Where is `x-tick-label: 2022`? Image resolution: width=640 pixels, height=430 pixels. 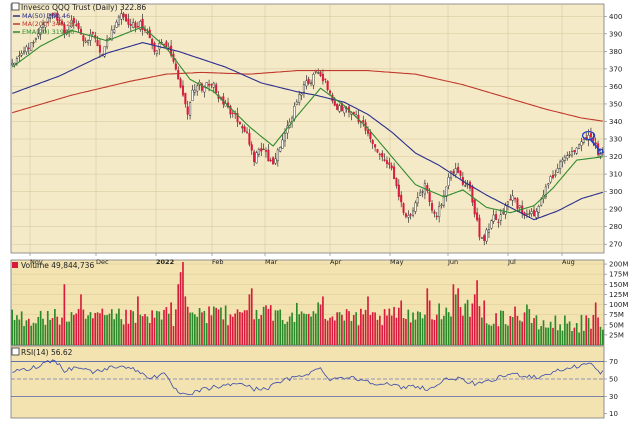 x-tick-label: 2022 is located at coordinates (165, 262).